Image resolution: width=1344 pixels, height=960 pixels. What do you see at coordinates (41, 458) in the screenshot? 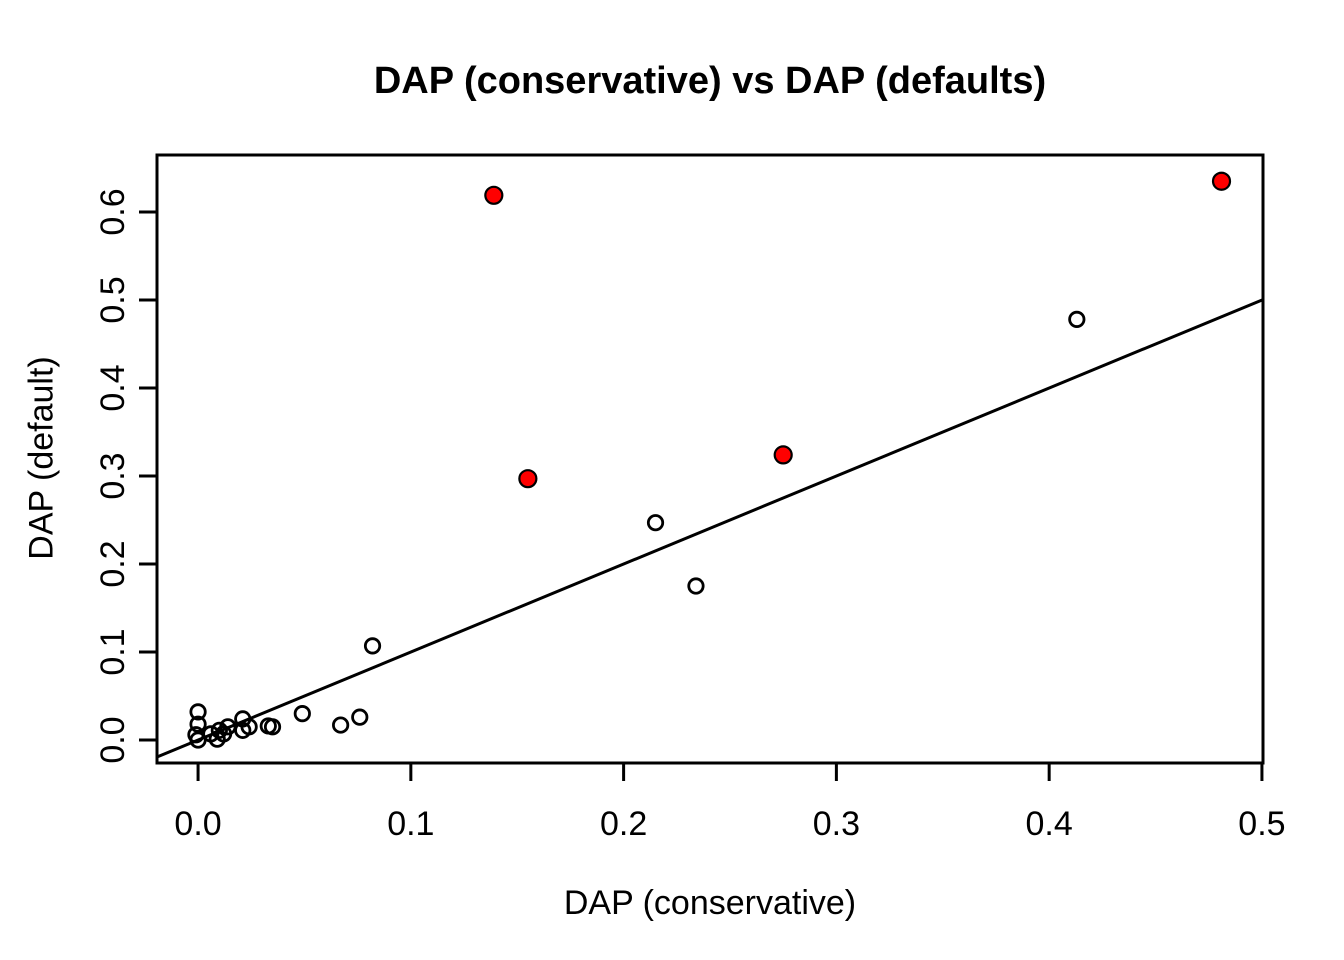
I see `y-axis-label: DAP (default)` at bounding box center [41, 458].